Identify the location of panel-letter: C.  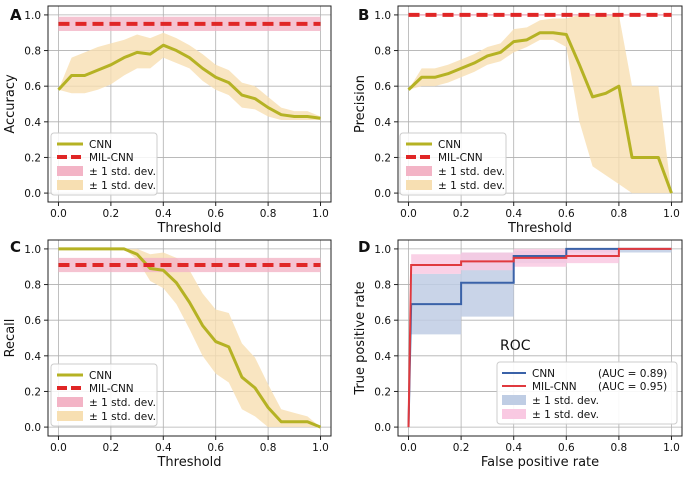
(15, 247).